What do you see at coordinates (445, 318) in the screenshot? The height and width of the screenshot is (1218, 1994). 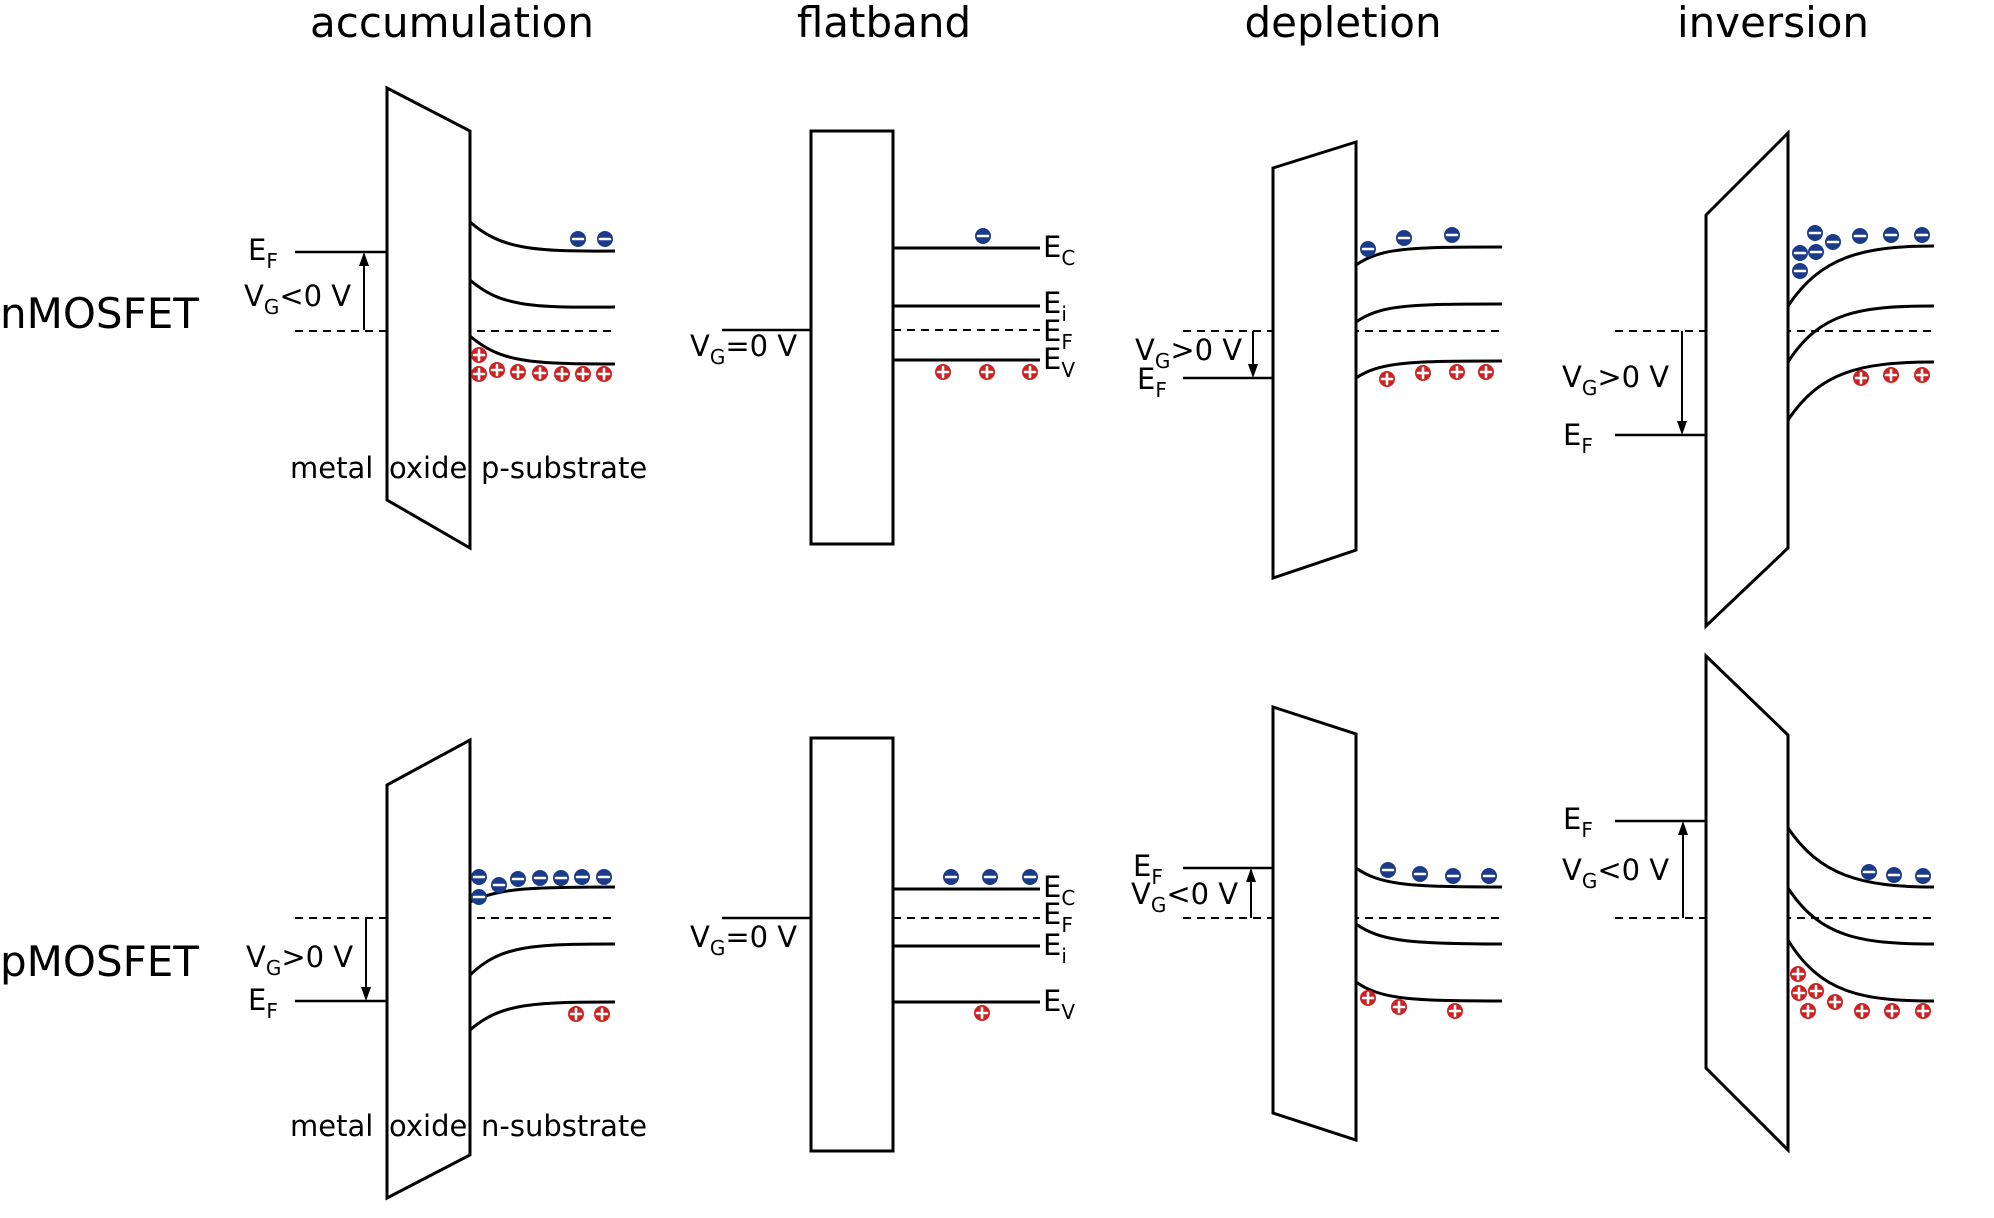 I see `nmos-accumulation-diagram: EF VG<0 V metal oxide p-substrate` at bounding box center [445, 318].